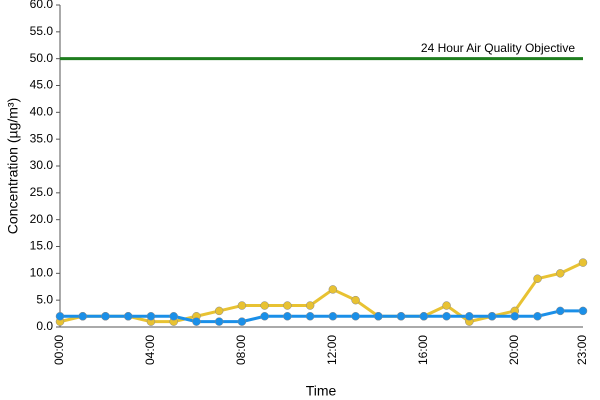 This screenshot has width=600, height=400. What do you see at coordinates (42, 165) in the screenshot?
I see `y-tick-label: 30.0` at bounding box center [42, 165].